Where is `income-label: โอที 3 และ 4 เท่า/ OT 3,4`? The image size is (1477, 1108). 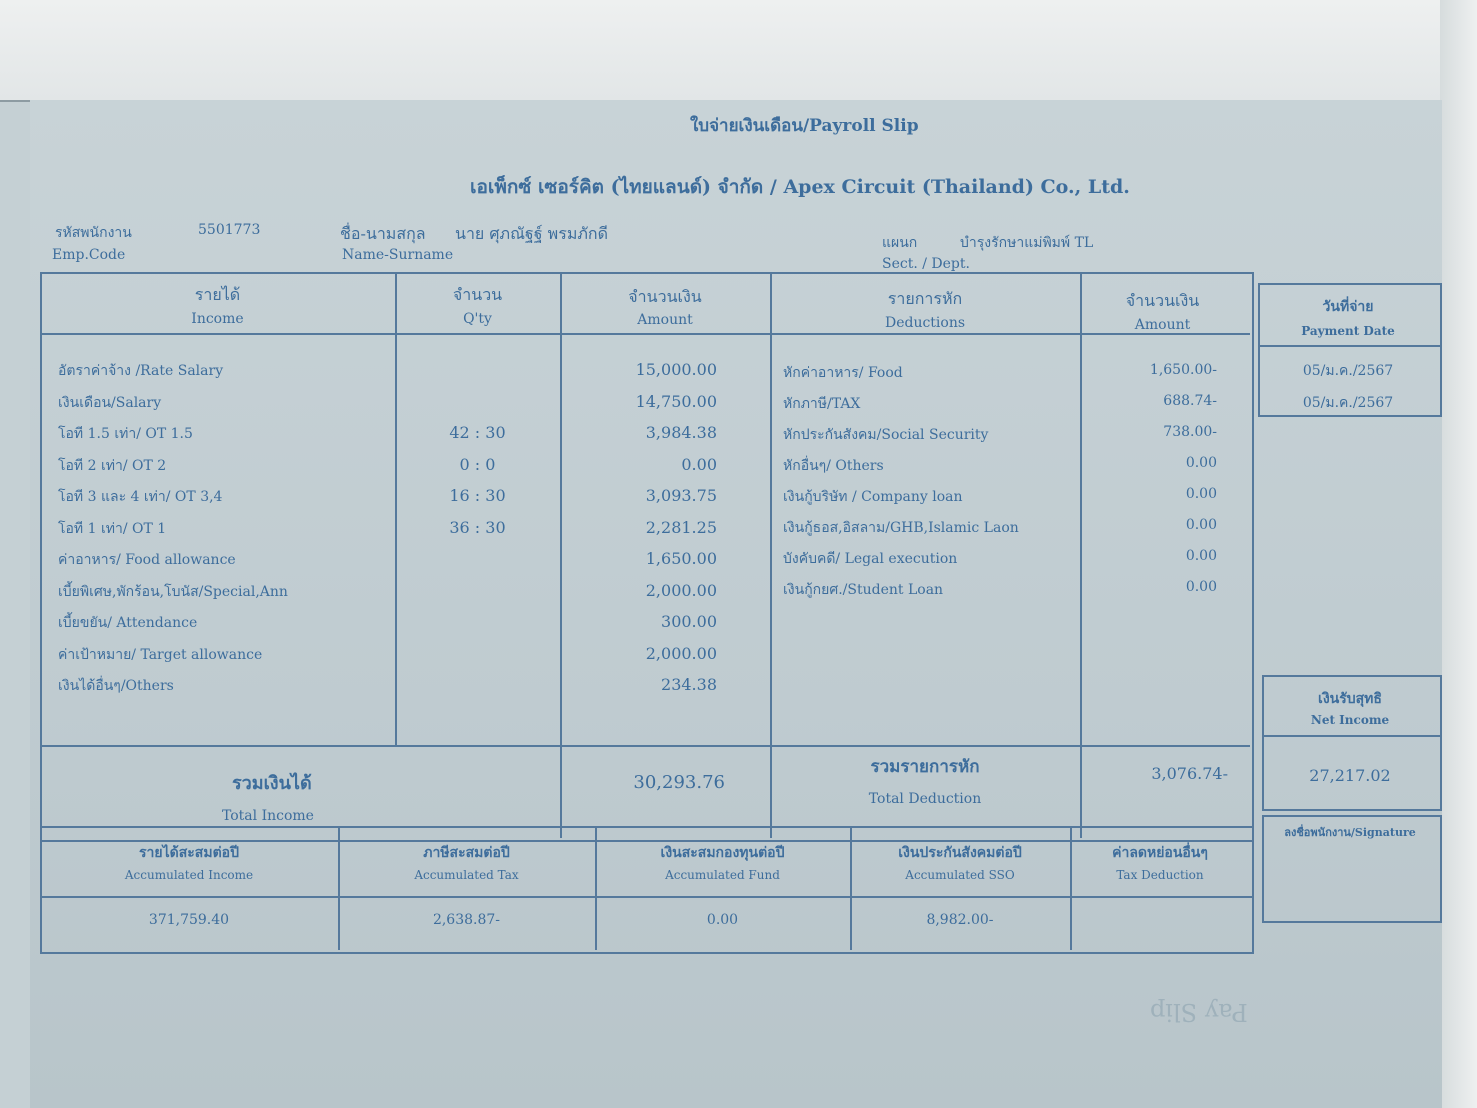 income-label: โอที 3 และ 4 เท่า/ OT 3,4 is located at coordinates (140, 497).